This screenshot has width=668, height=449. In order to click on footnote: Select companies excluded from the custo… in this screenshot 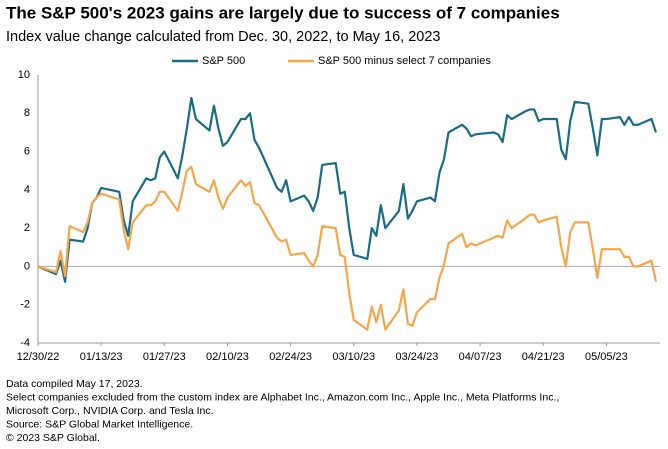, I will do `click(282, 397)`.